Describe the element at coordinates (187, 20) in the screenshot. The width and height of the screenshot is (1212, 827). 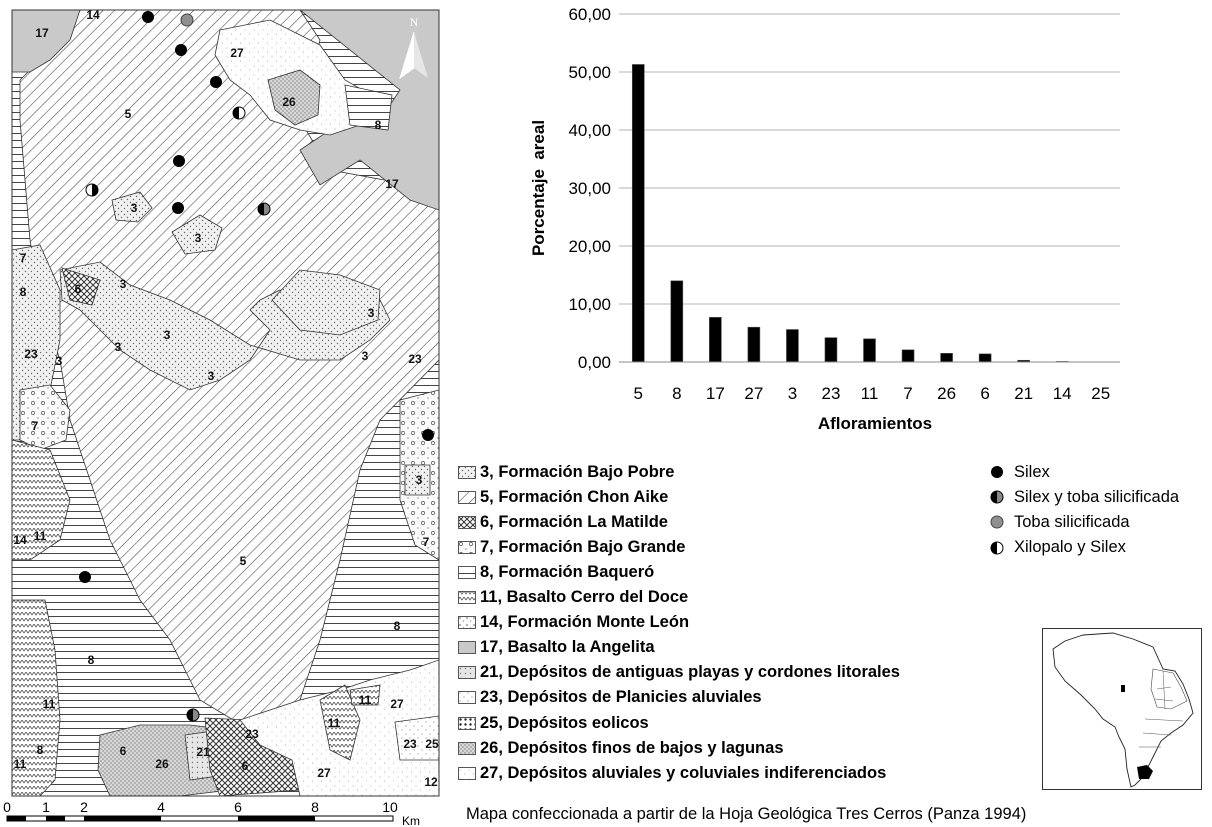
I see `toba-silicificada-marker` at that location.